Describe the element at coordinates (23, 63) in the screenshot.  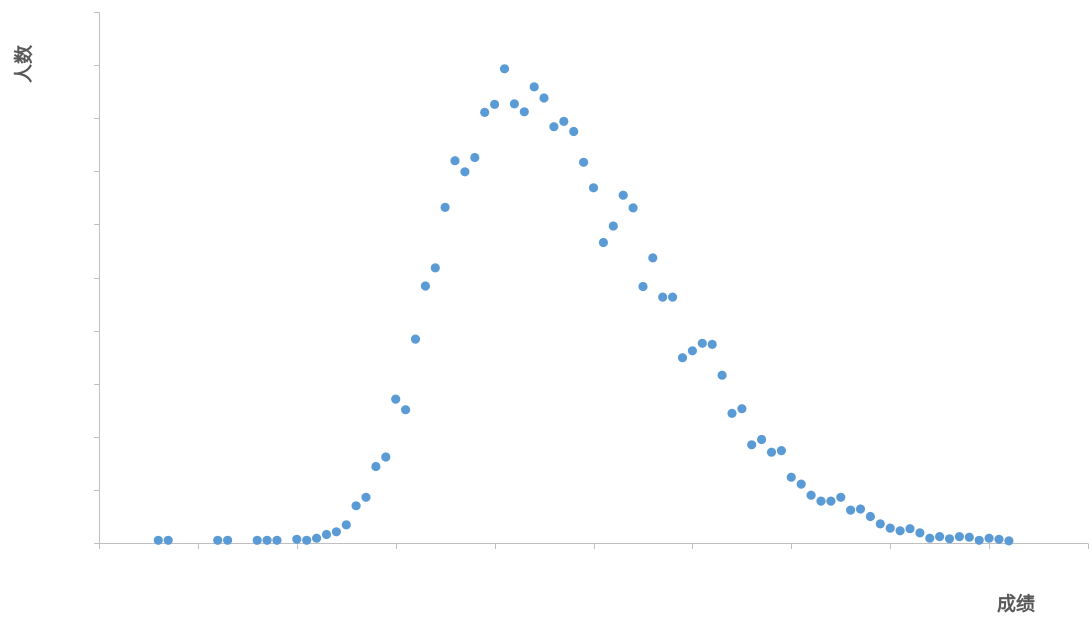
I see `y-axis-label: 人数` at that location.